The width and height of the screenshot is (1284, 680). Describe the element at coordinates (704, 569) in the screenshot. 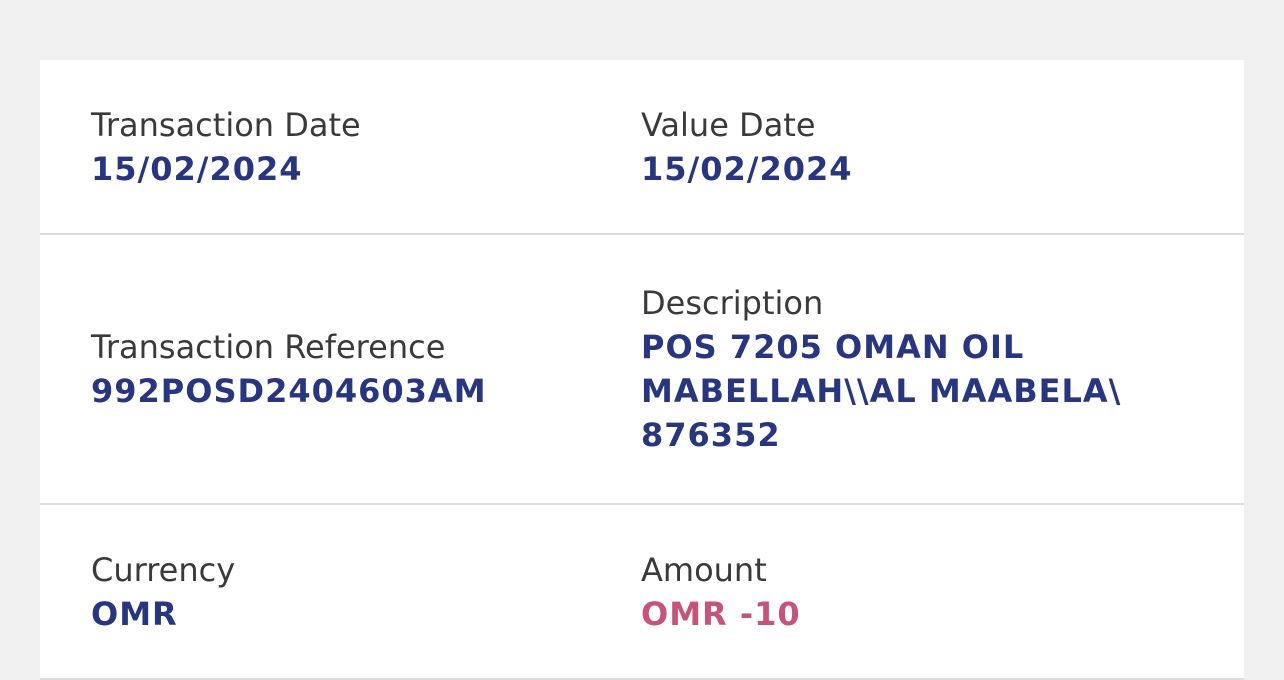

I see `field-label: Amount` at that location.